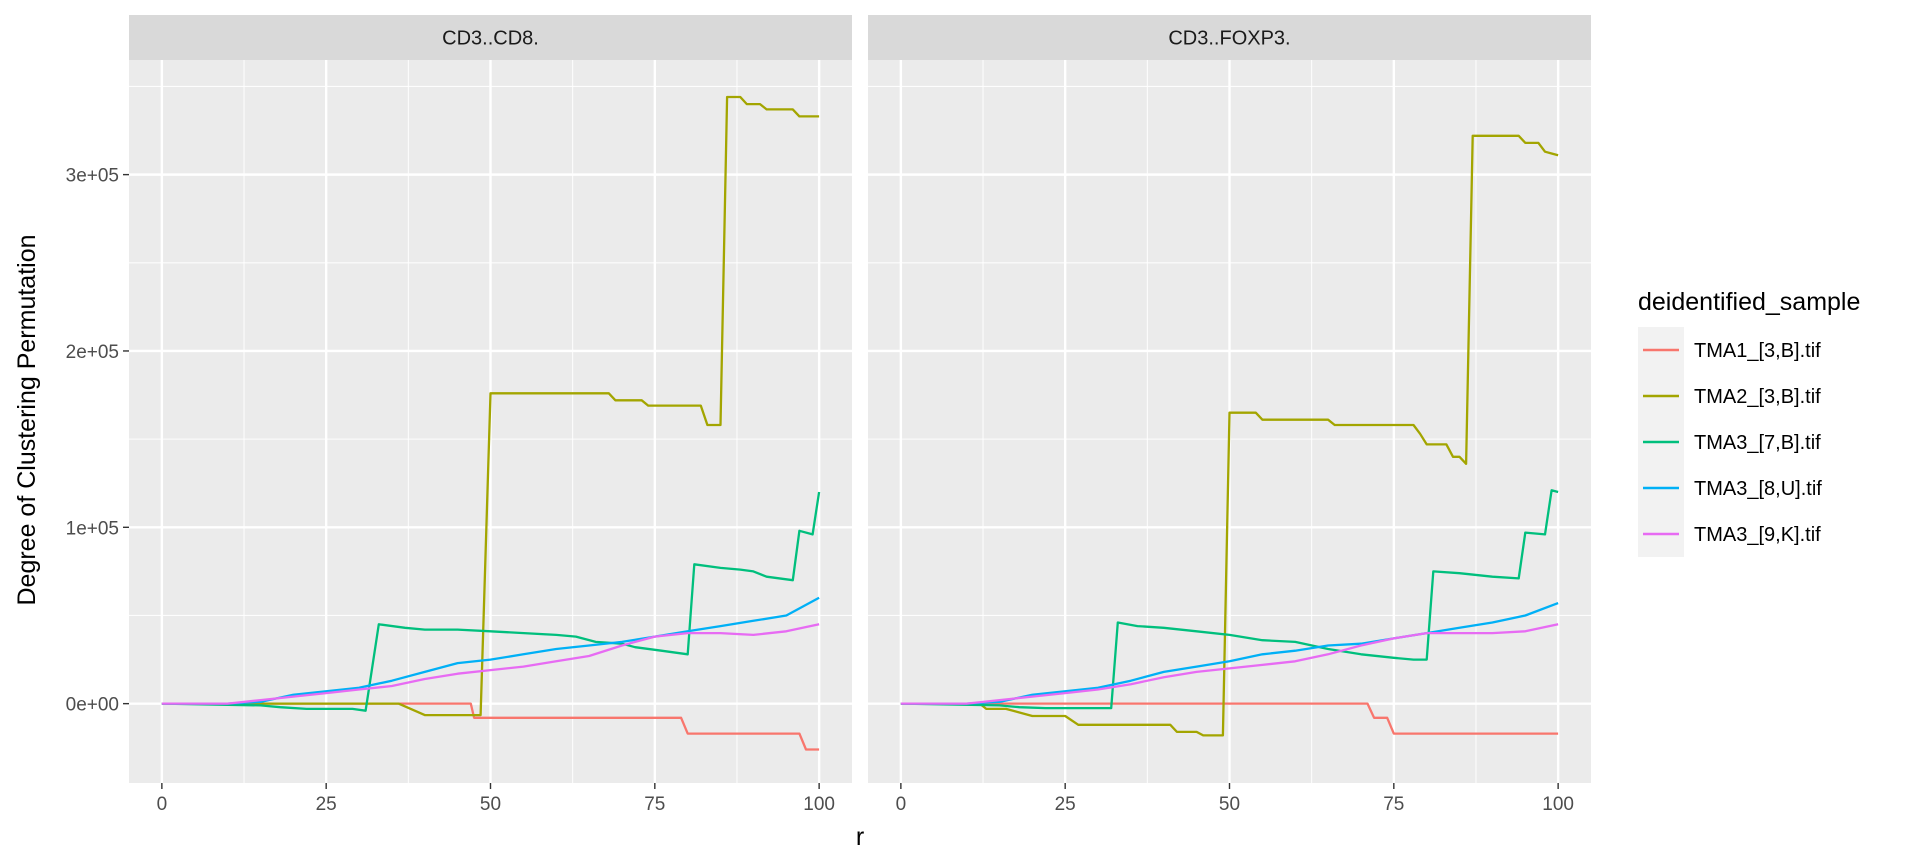  I want to click on facet-strip-label: CD3..FOXP3., so click(1229, 39).